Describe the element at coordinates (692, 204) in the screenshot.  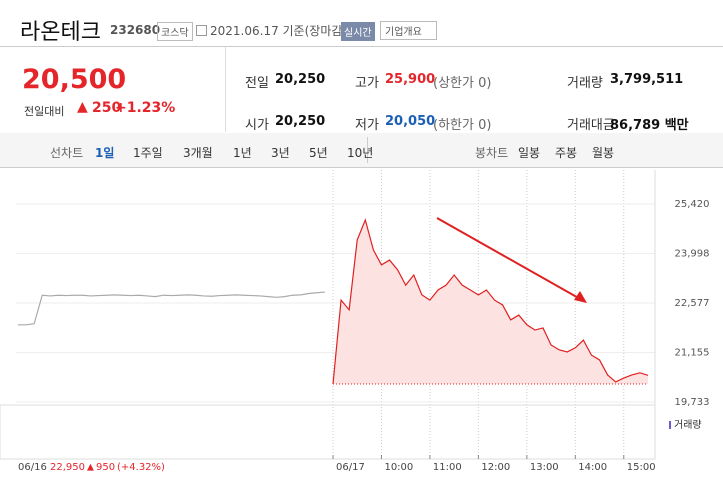
I see `y-tick-label: 25,420` at that location.